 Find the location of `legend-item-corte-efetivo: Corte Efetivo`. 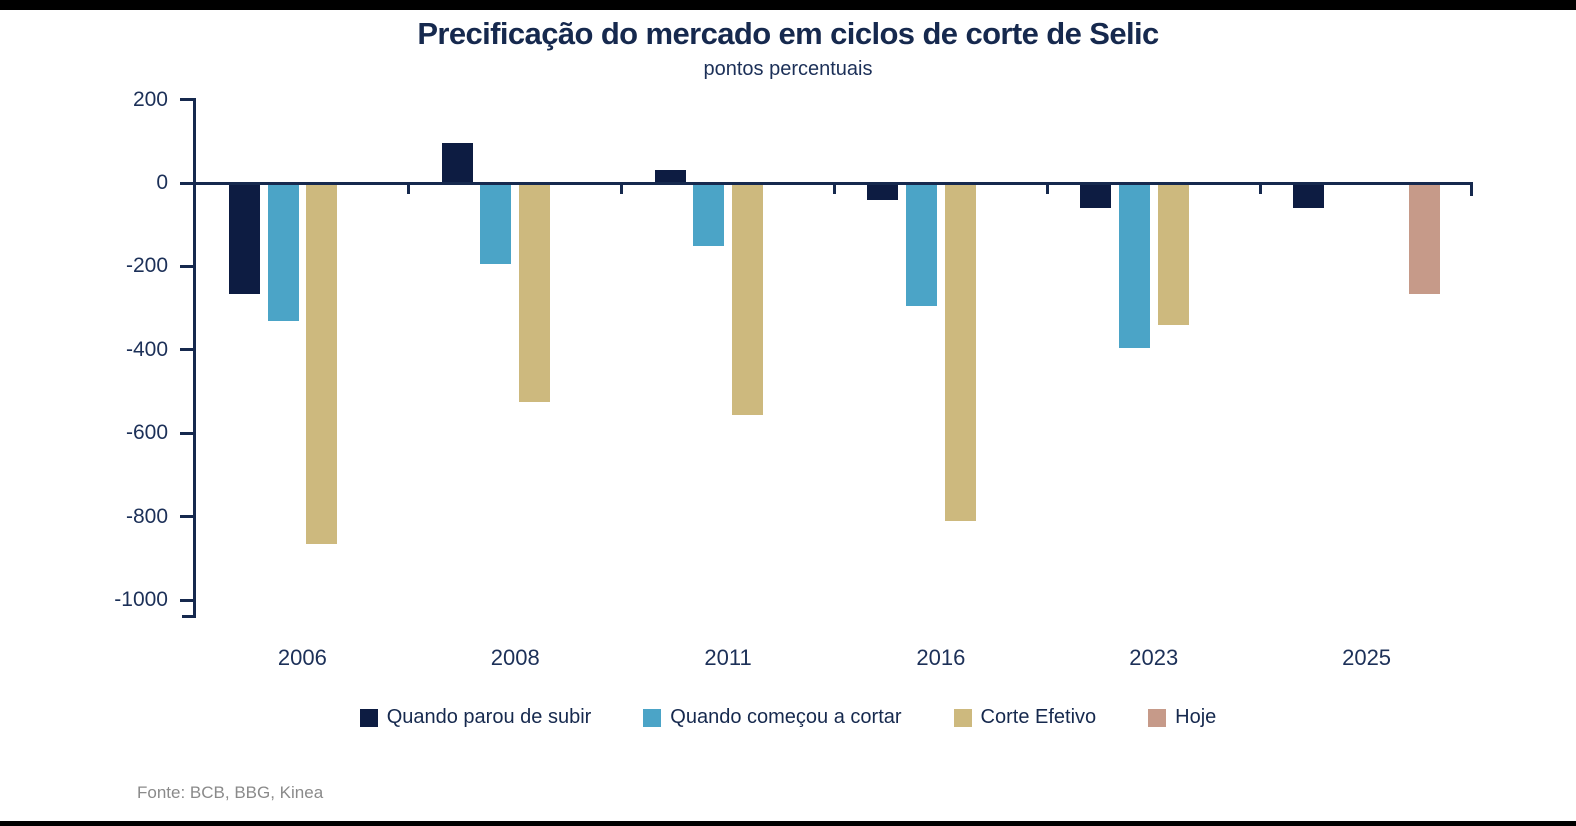

legend-item-corte-efetivo: Corte Efetivo is located at coordinates (1025, 717).